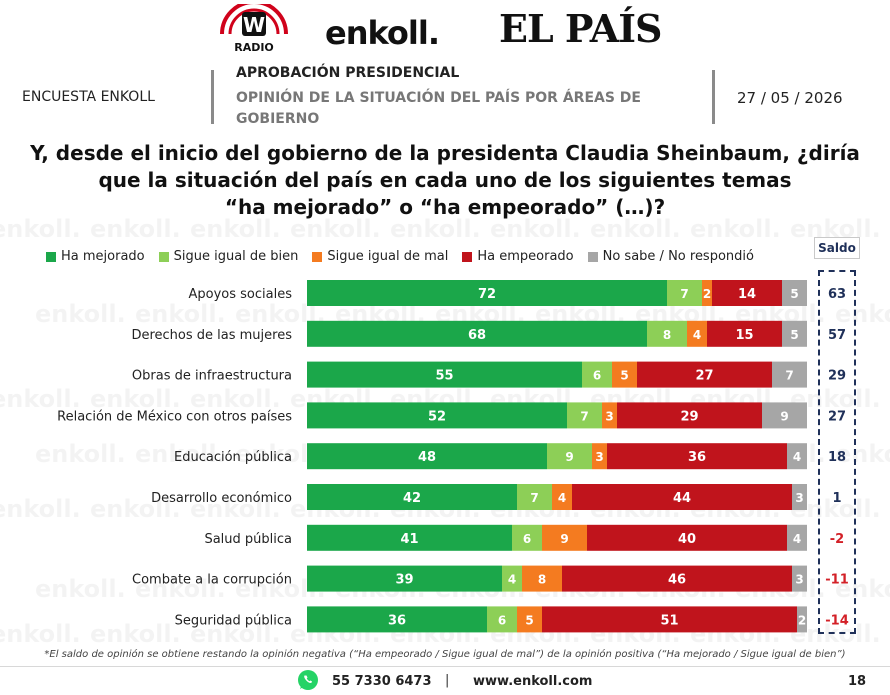 This screenshot has width=890, height=695. What do you see at coordinates (677, 580) in the screenshot?
I see `data-label: 46` at bounding box center [677, 580].